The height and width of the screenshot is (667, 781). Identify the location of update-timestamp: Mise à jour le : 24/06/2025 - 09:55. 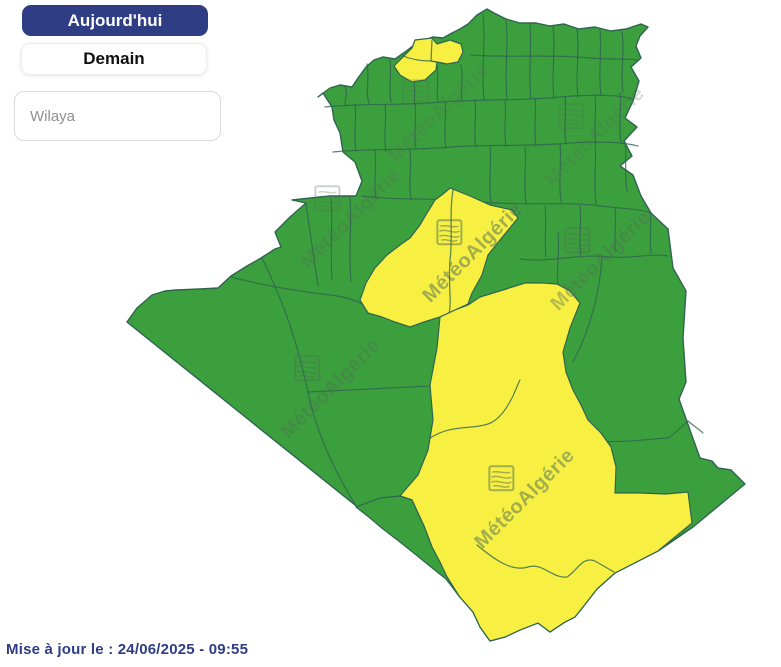
(127, 649).